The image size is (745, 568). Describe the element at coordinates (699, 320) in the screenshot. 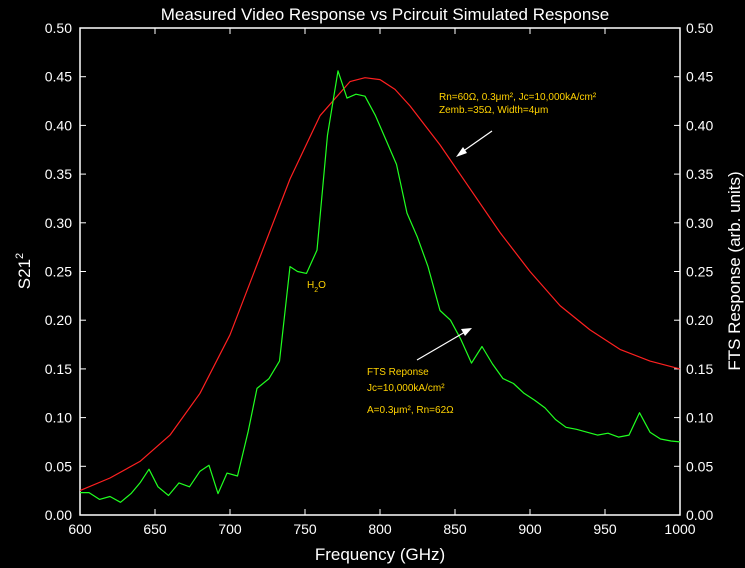

I see `y-tick-label-right: 0.20` at that location.